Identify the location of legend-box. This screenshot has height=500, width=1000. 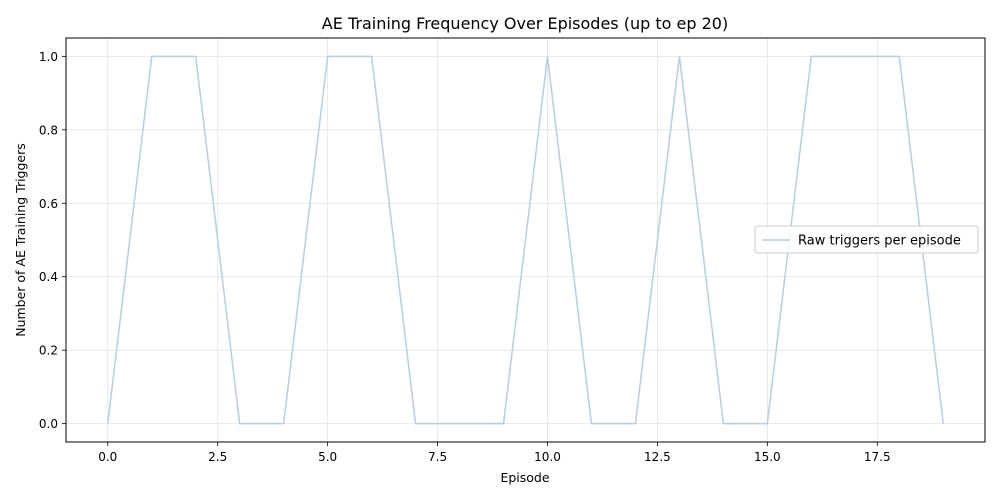
(866, 239).